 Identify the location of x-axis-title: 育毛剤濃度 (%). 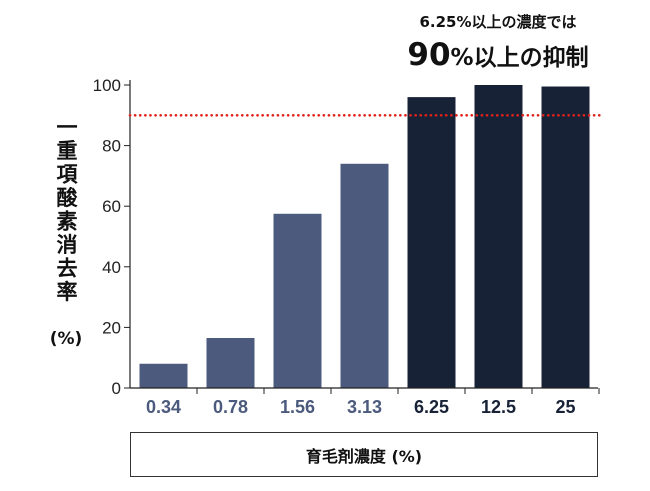
(364, 456).